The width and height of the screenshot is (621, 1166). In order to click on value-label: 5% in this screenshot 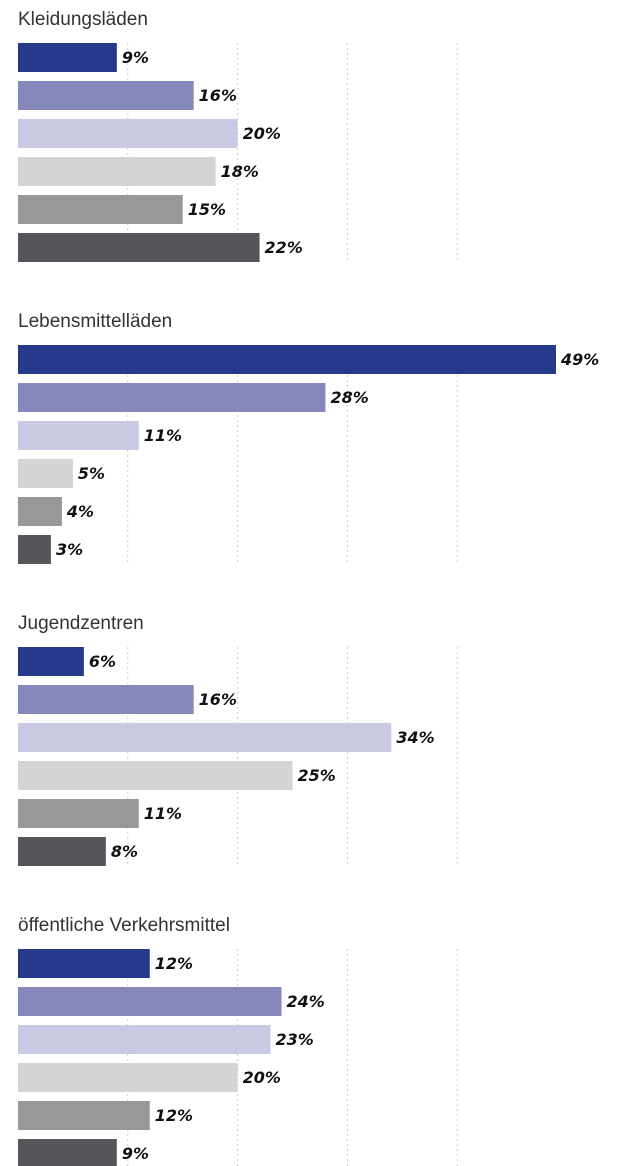, I will do `click(91, 473)`.